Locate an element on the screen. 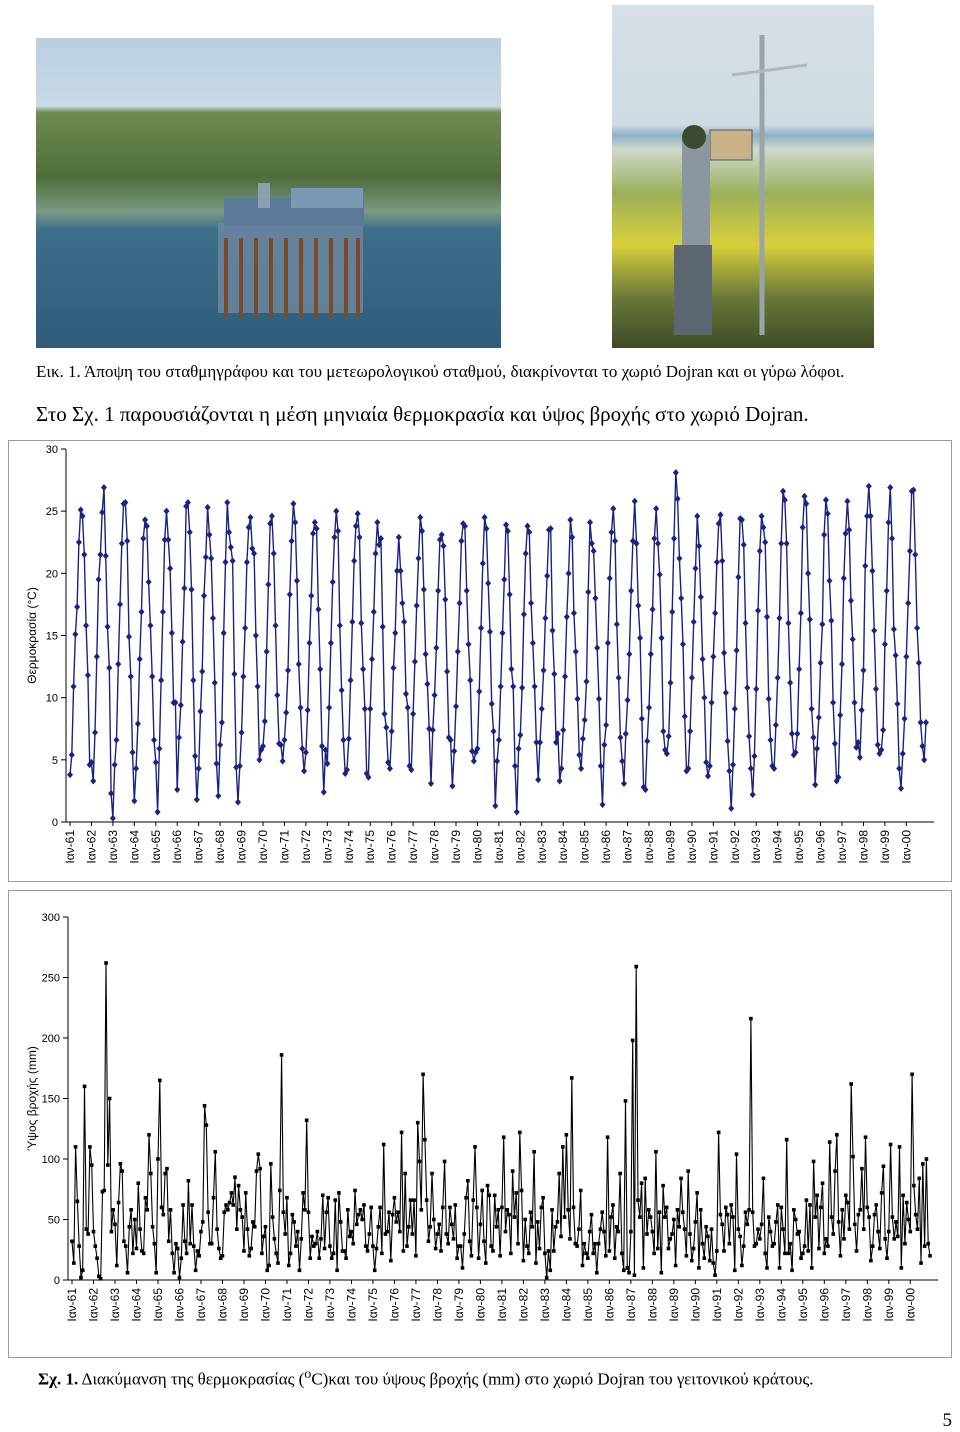 This screenshot has height=1432, width=960. photo-water-level-recorder is located at coordinates (268, 193).